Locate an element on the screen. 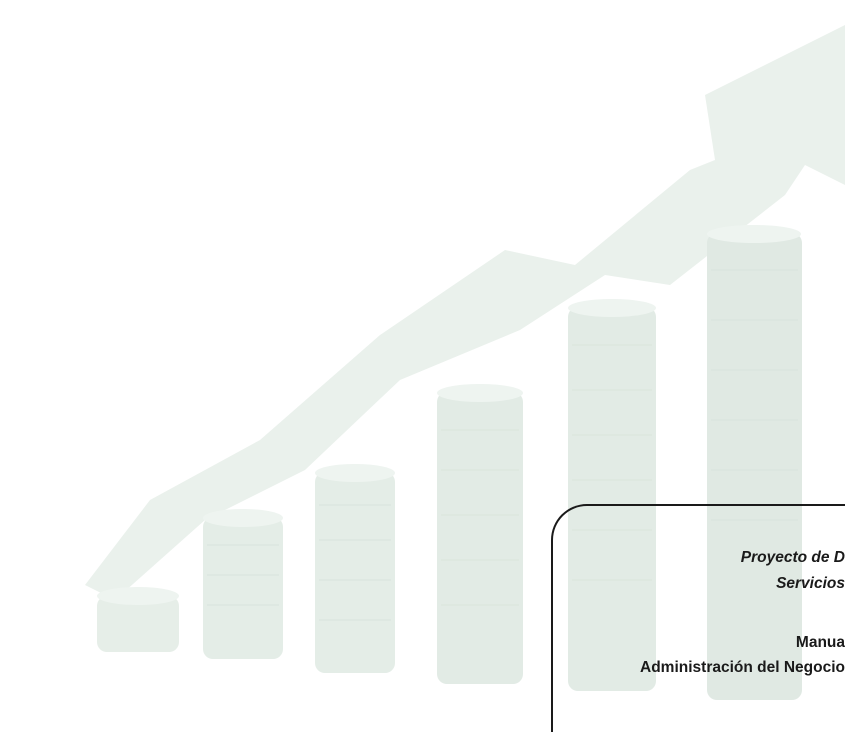 Image resolution: width=845 pixels, height=732 pixels. manual-title-line-2: Administración del Negocio is located at coordinates (742, 667).